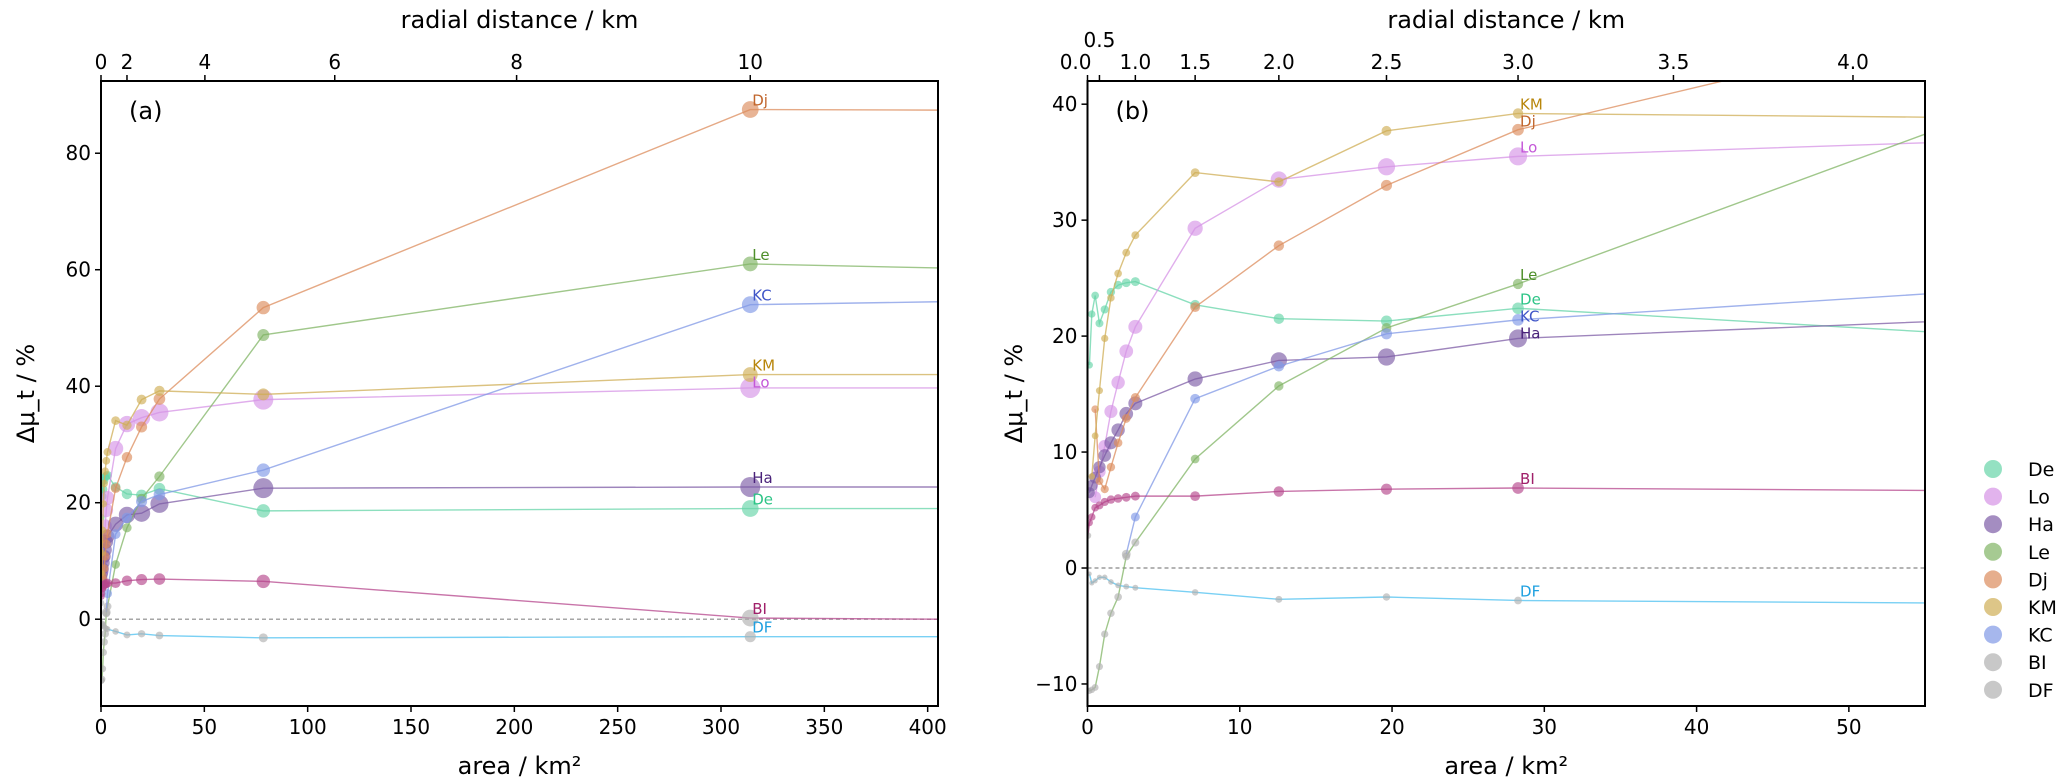  I want to click on series-label-DF: DF, so click(1530, 591).